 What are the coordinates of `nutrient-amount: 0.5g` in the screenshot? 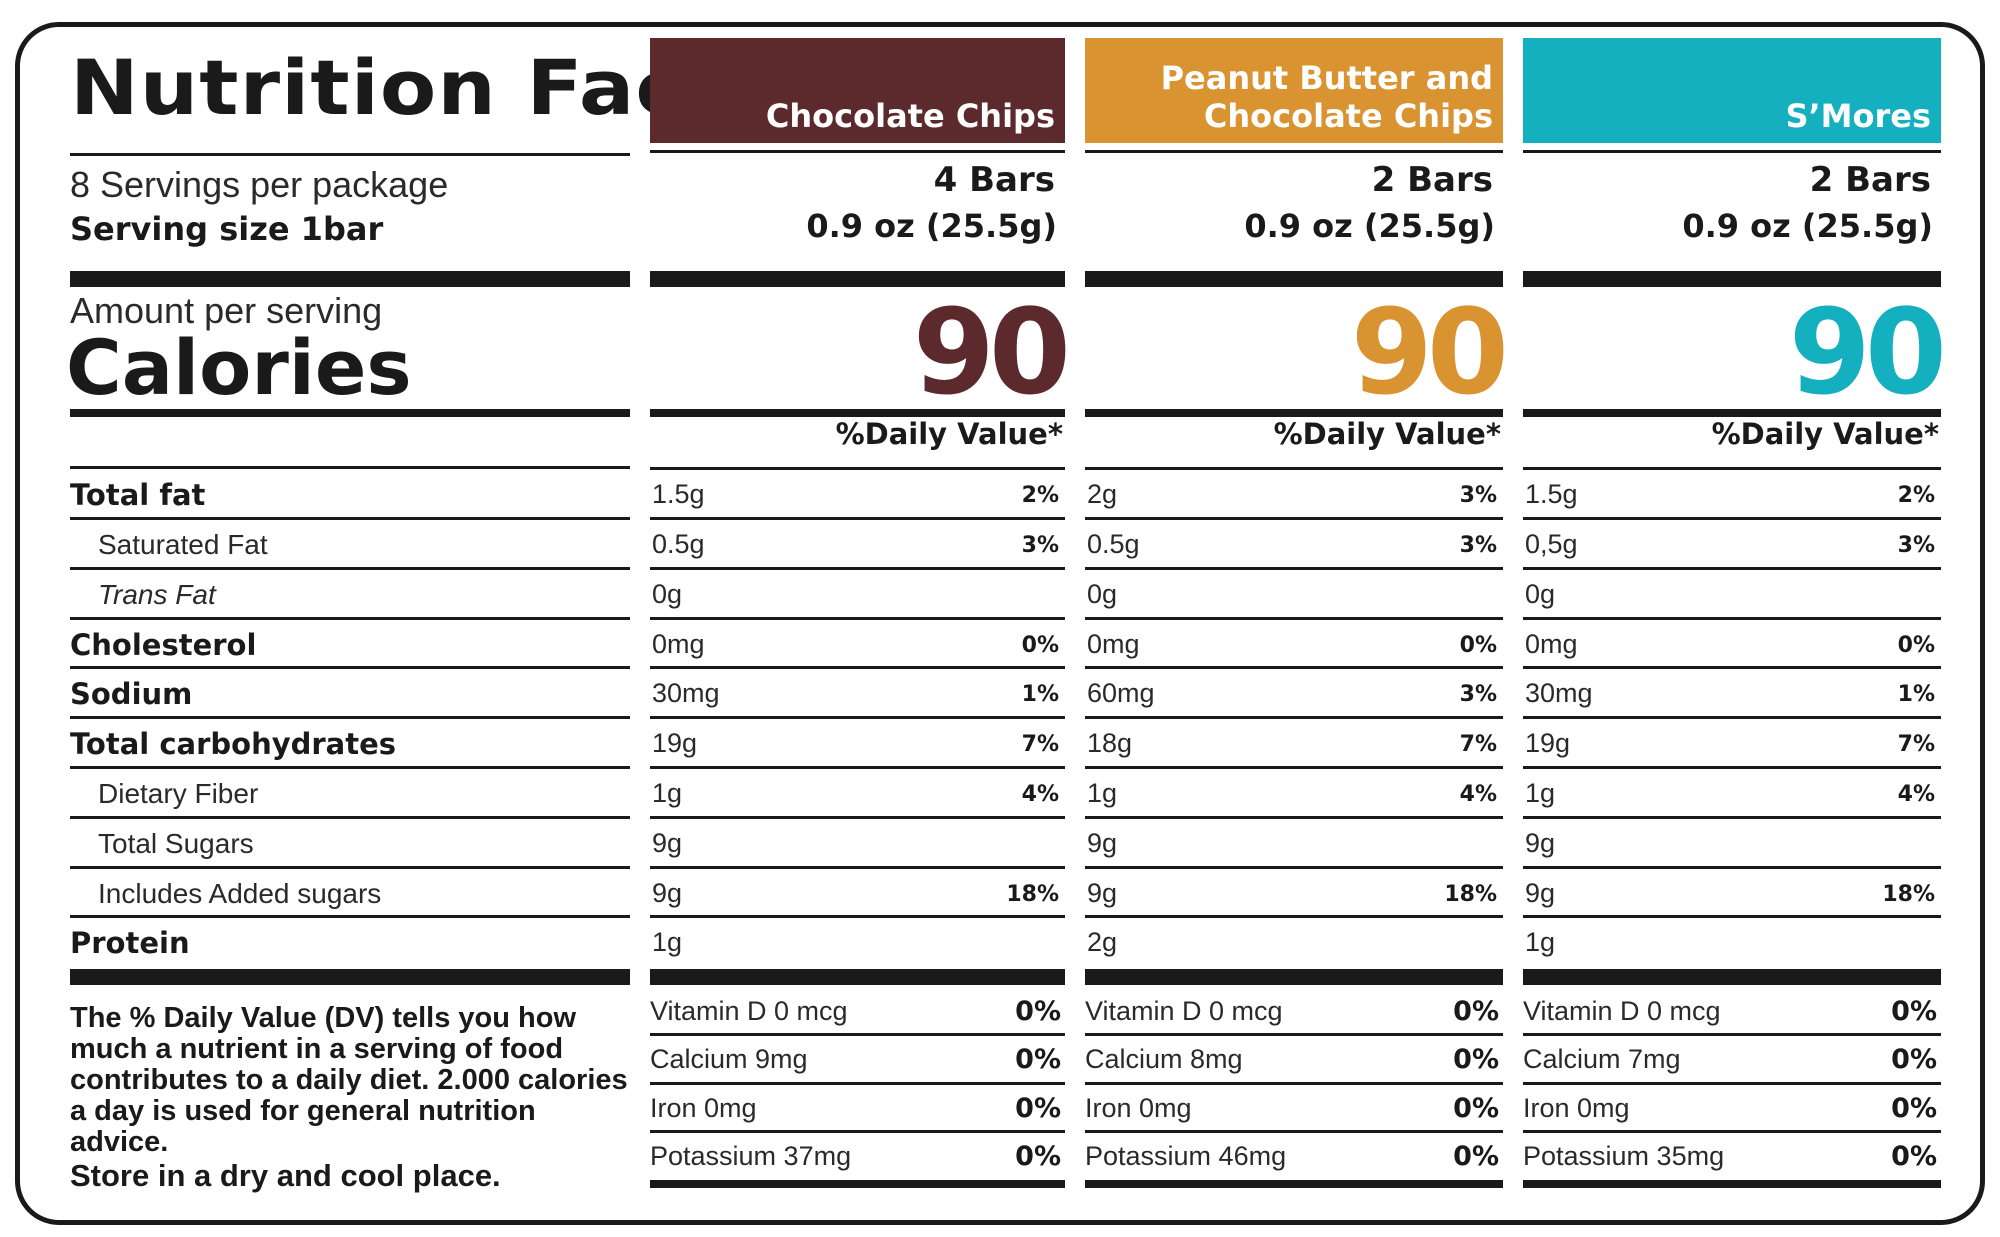 It's located at (1113, 544).